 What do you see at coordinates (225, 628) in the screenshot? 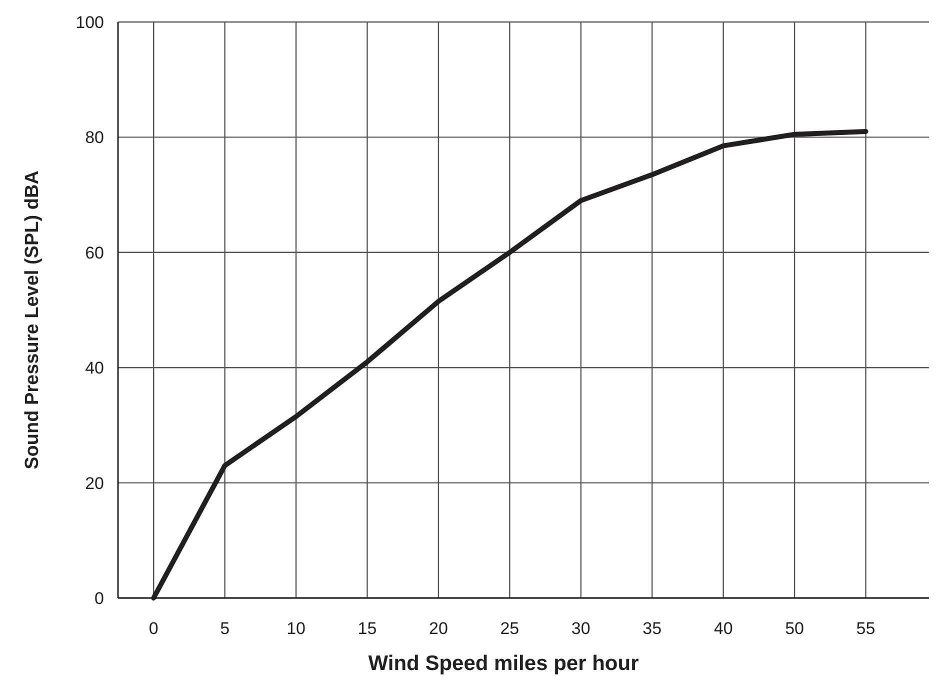
I see `x-tick-label: 5` at bounding box center [225, 628].